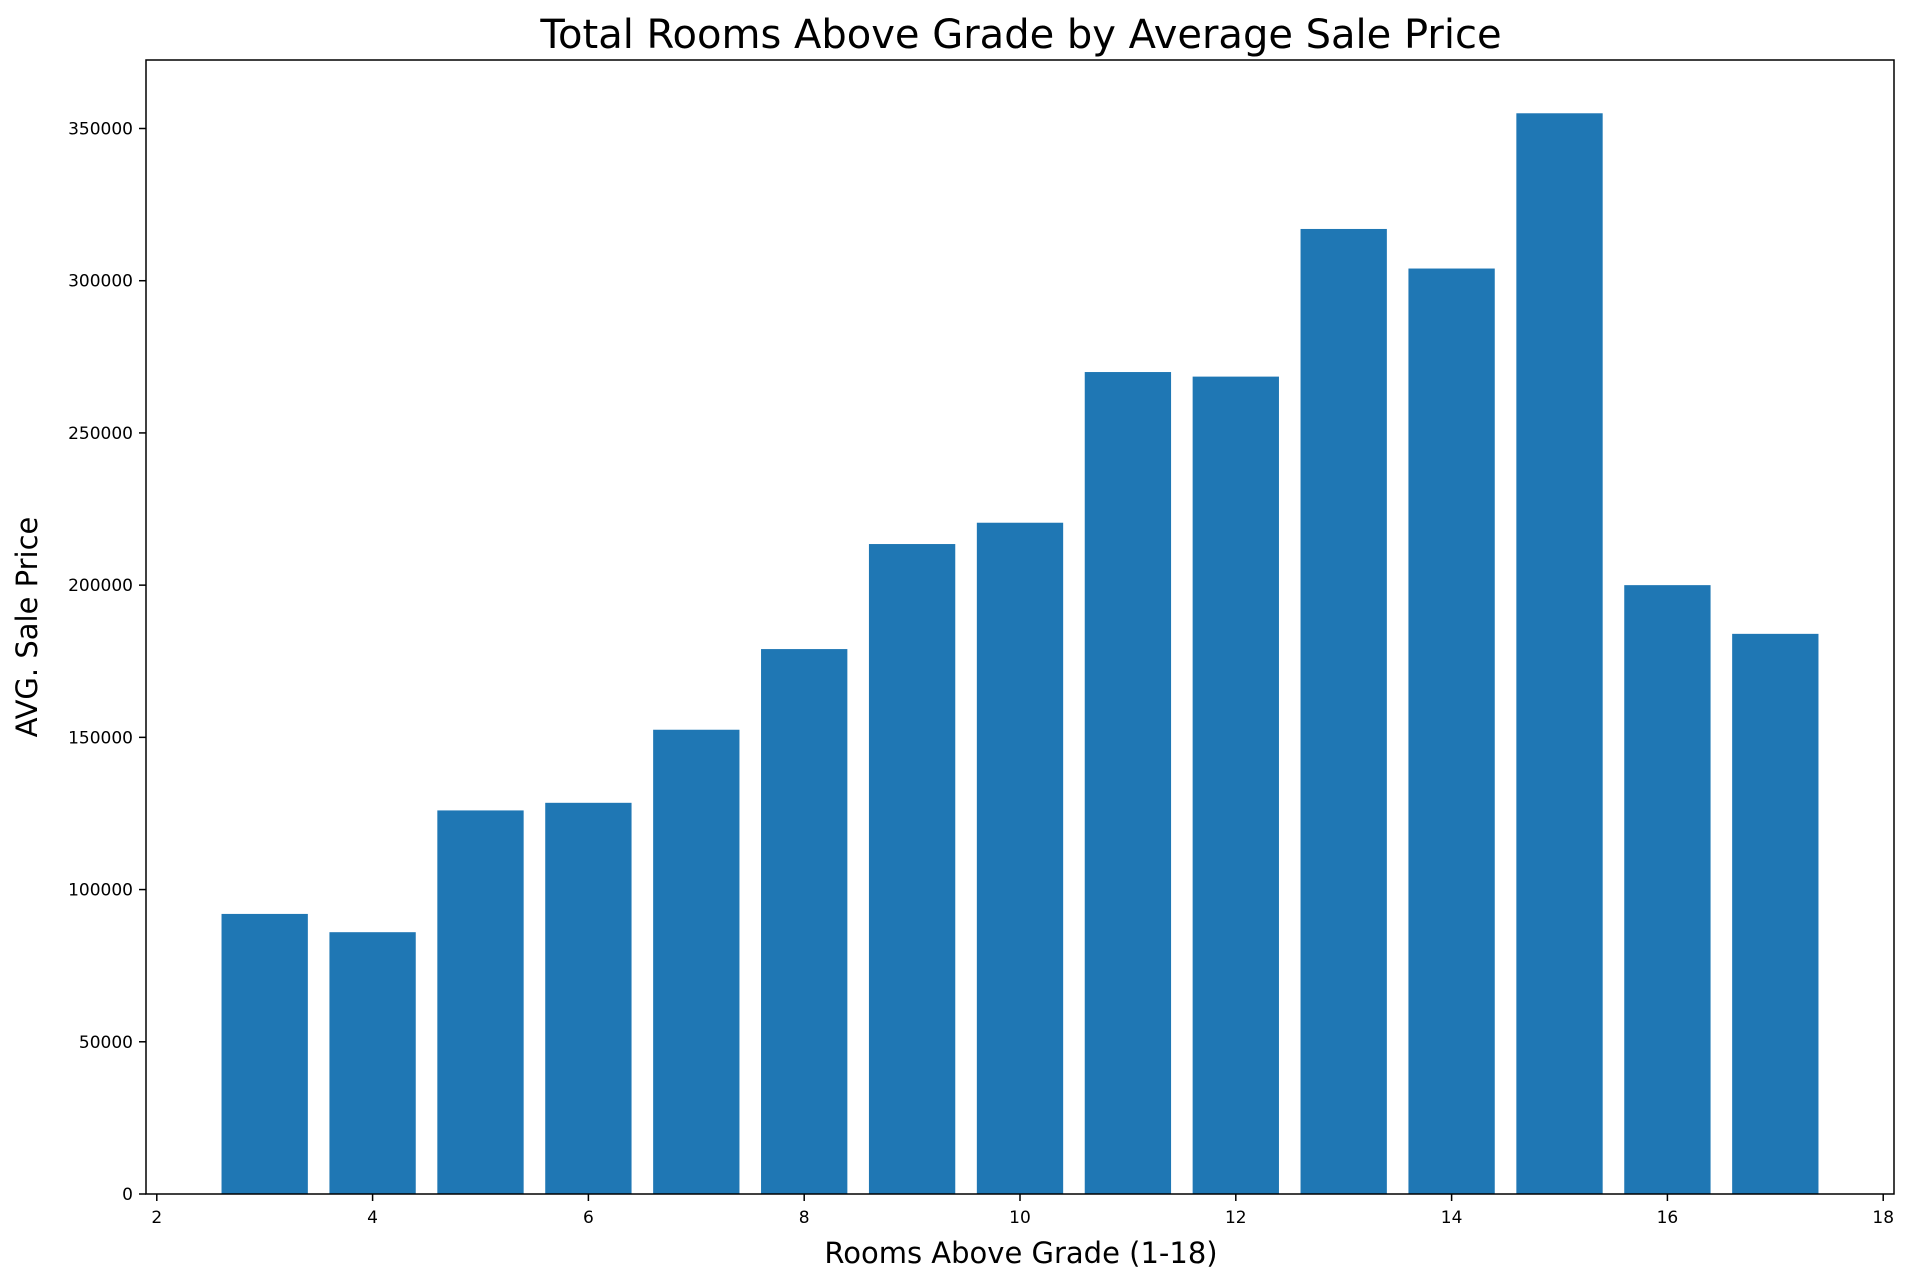 The height and width of the screenshot is (1279, 1905). I want to click on x-tick-label: 18, so click(1883, 1218).